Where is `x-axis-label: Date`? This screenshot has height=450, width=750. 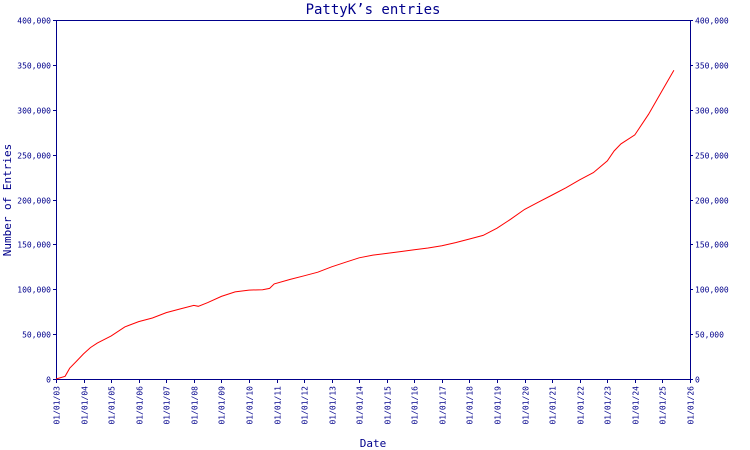
x-axis-label: Date is located at coordinates (373, 443).